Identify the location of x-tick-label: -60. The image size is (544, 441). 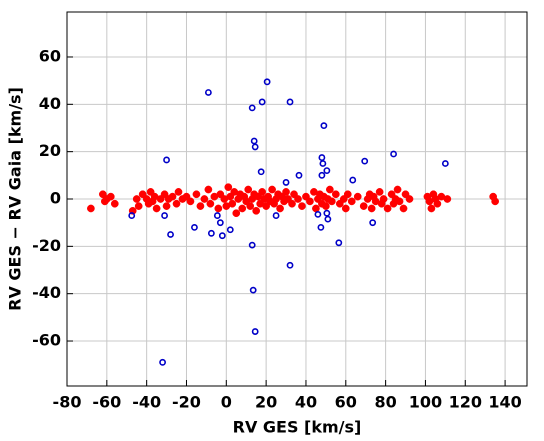
(106, 402).